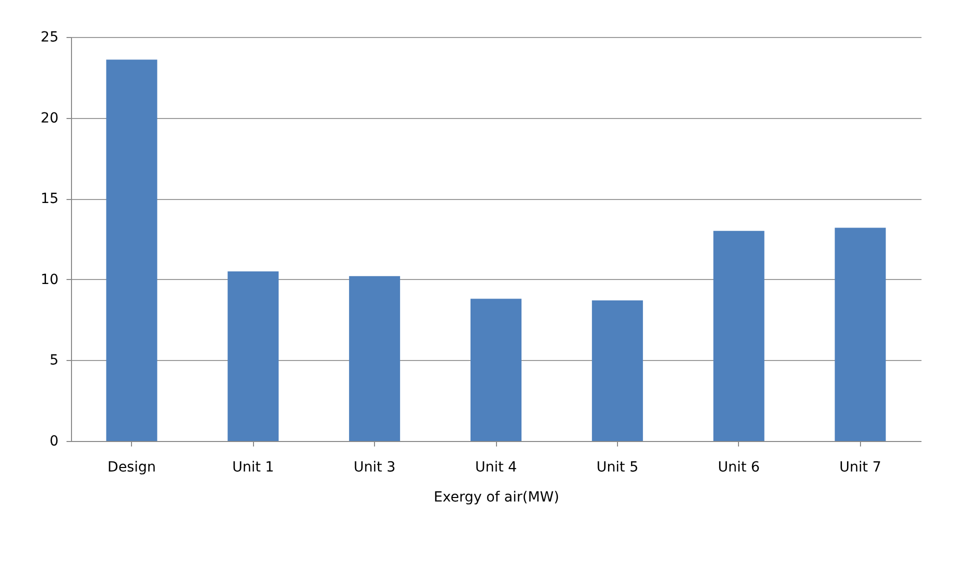 Image resolution: width=960 pixels, height=582 pixels. Describe the element at coordinates (54, 442) in the screenshot. I see `y-tick-label: 0` at that location.